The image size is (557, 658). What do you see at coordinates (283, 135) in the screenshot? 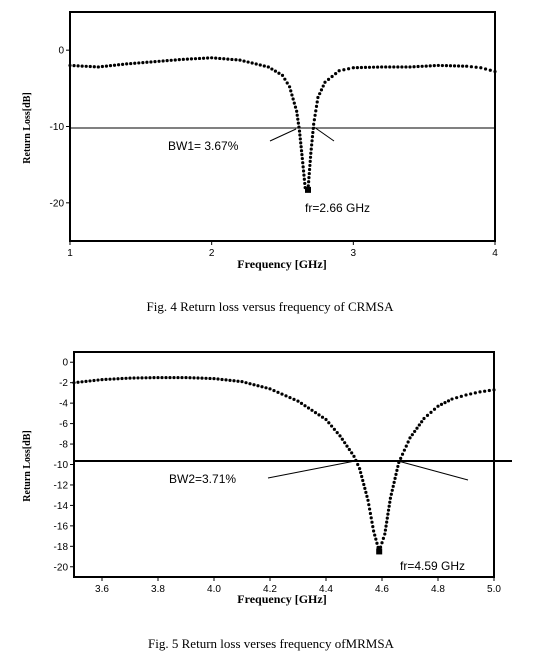
I see `bw1-arrow-left` at bounding box center [283, 135].